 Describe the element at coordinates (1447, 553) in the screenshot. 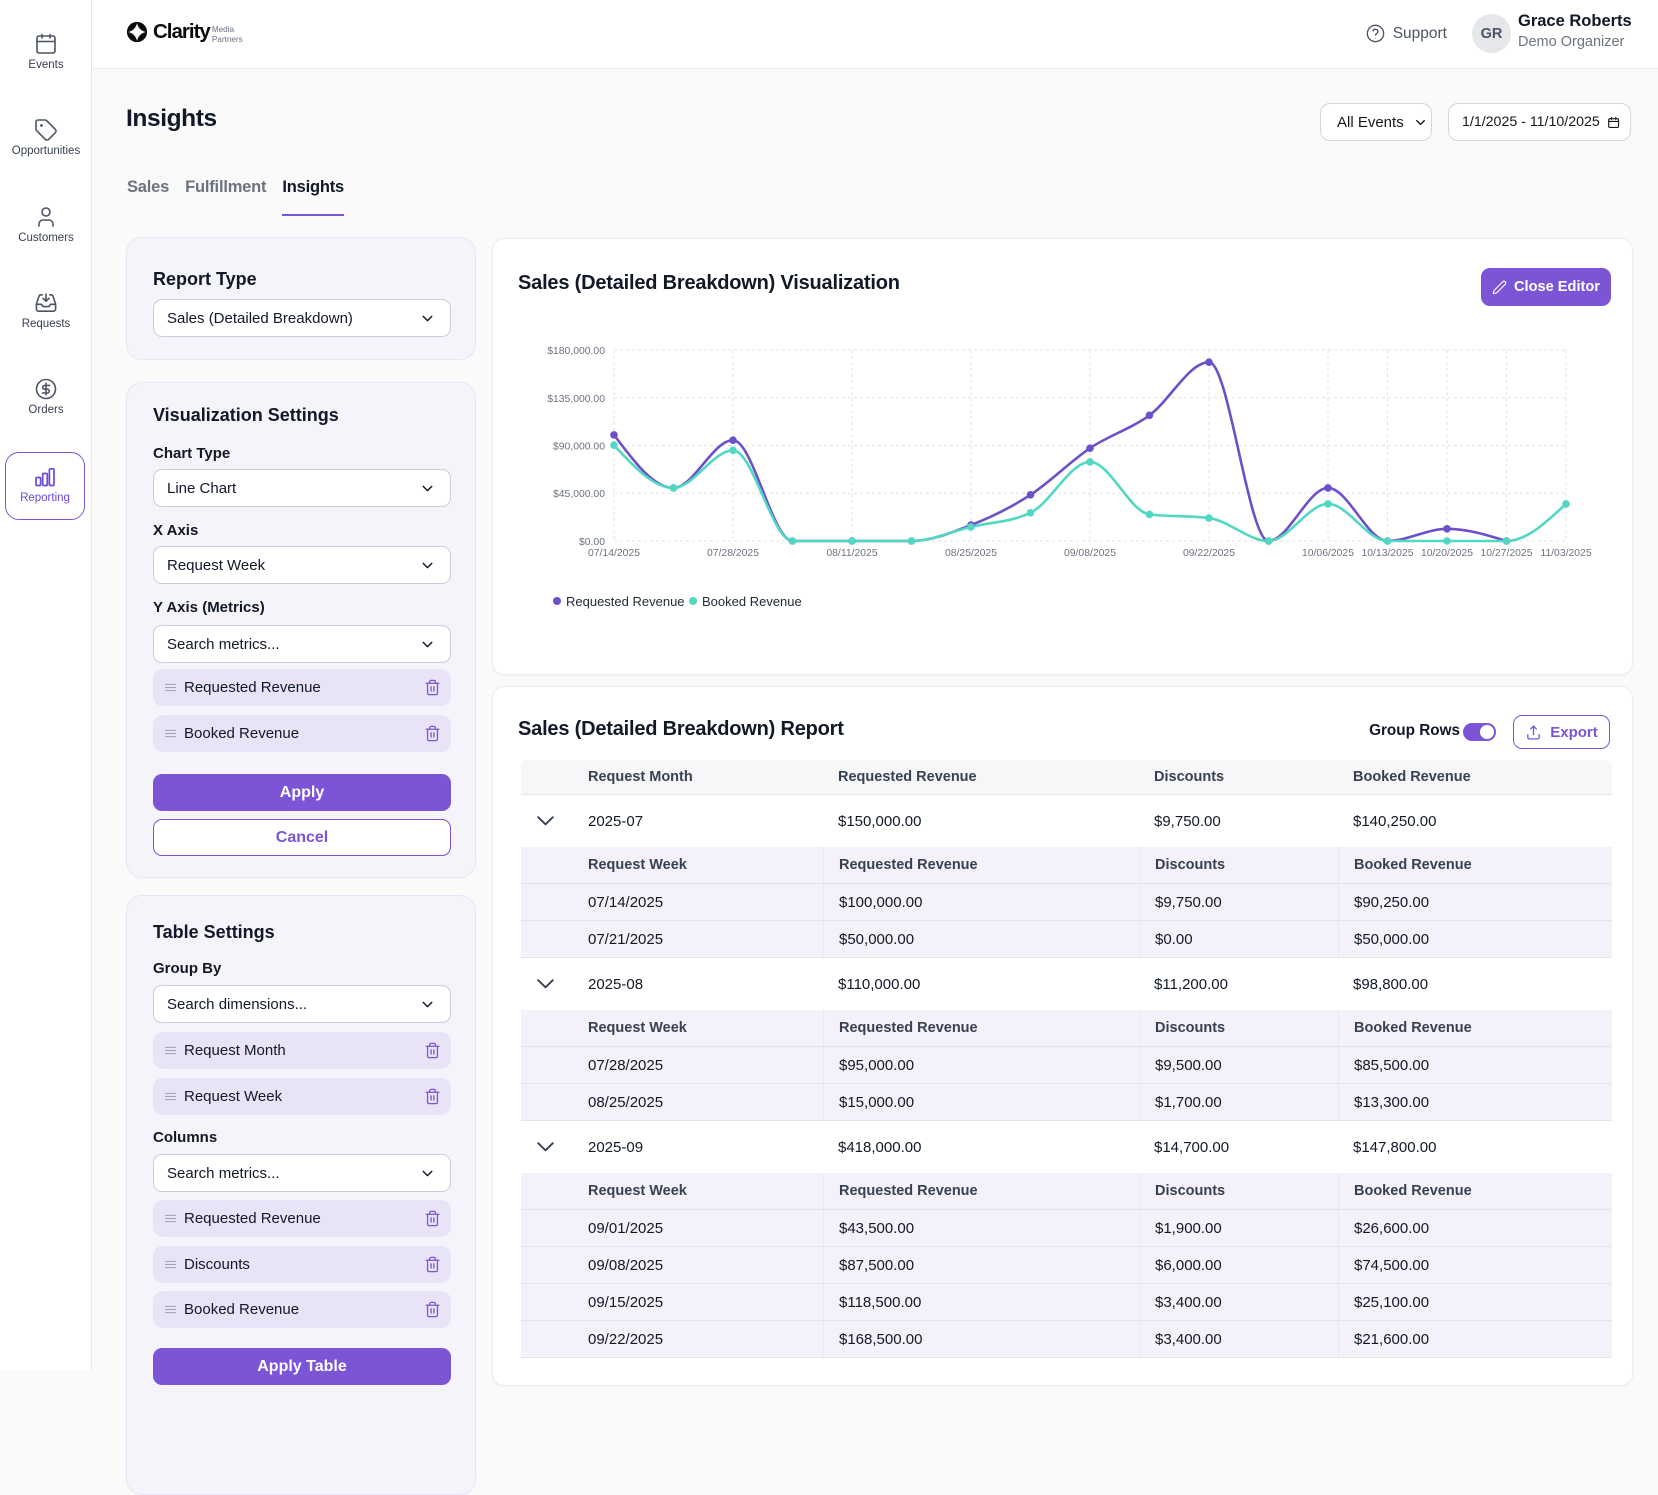

I see `svg-text: 10/20/2025` at that location.